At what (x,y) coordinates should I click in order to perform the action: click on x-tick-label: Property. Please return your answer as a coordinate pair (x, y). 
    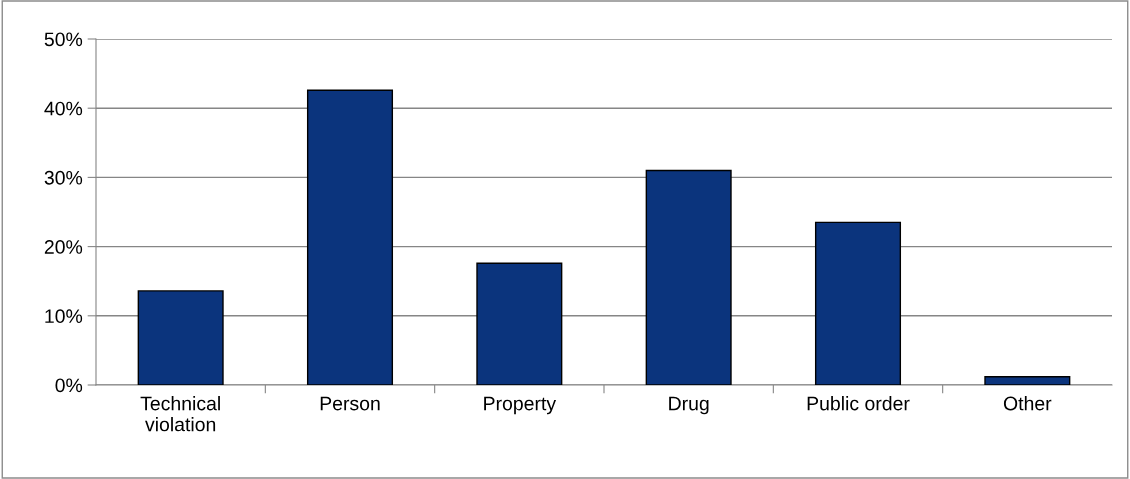
    Looking at the image, I should click on (520, 405).